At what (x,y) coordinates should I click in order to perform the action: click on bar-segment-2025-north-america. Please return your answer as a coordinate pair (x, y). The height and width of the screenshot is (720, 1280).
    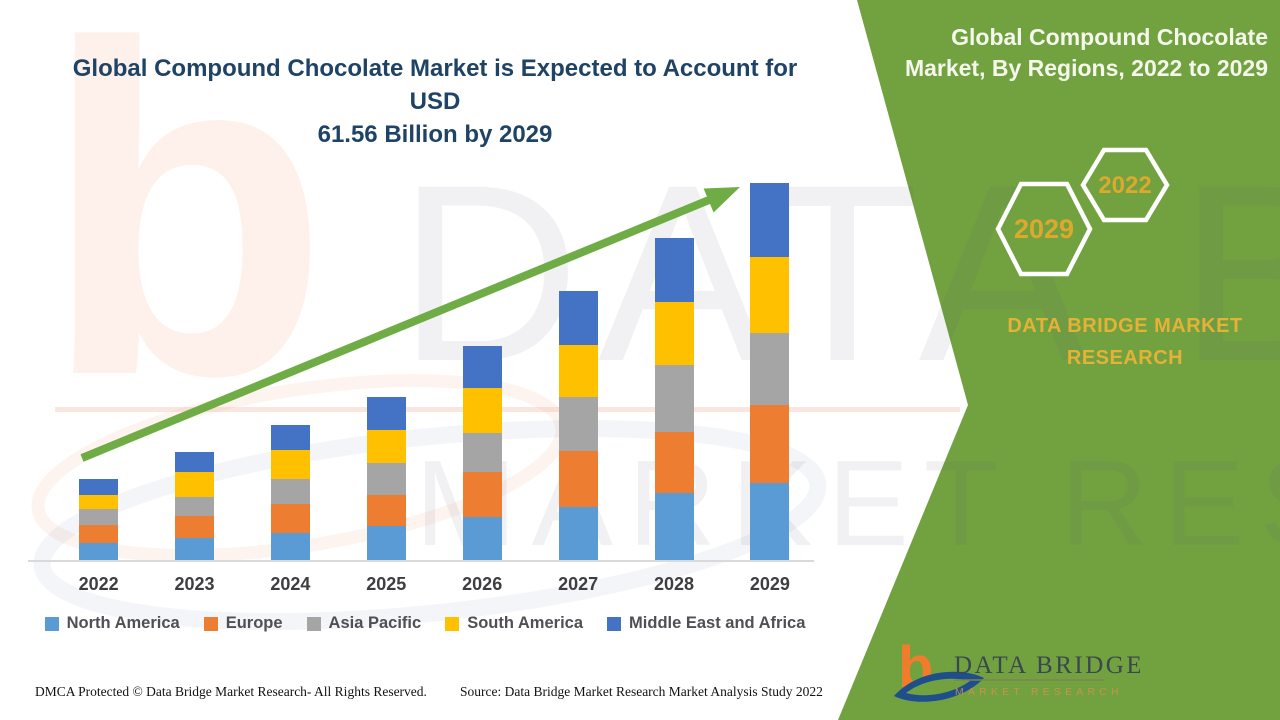
    Looking at the image, I should click on (386, 542).